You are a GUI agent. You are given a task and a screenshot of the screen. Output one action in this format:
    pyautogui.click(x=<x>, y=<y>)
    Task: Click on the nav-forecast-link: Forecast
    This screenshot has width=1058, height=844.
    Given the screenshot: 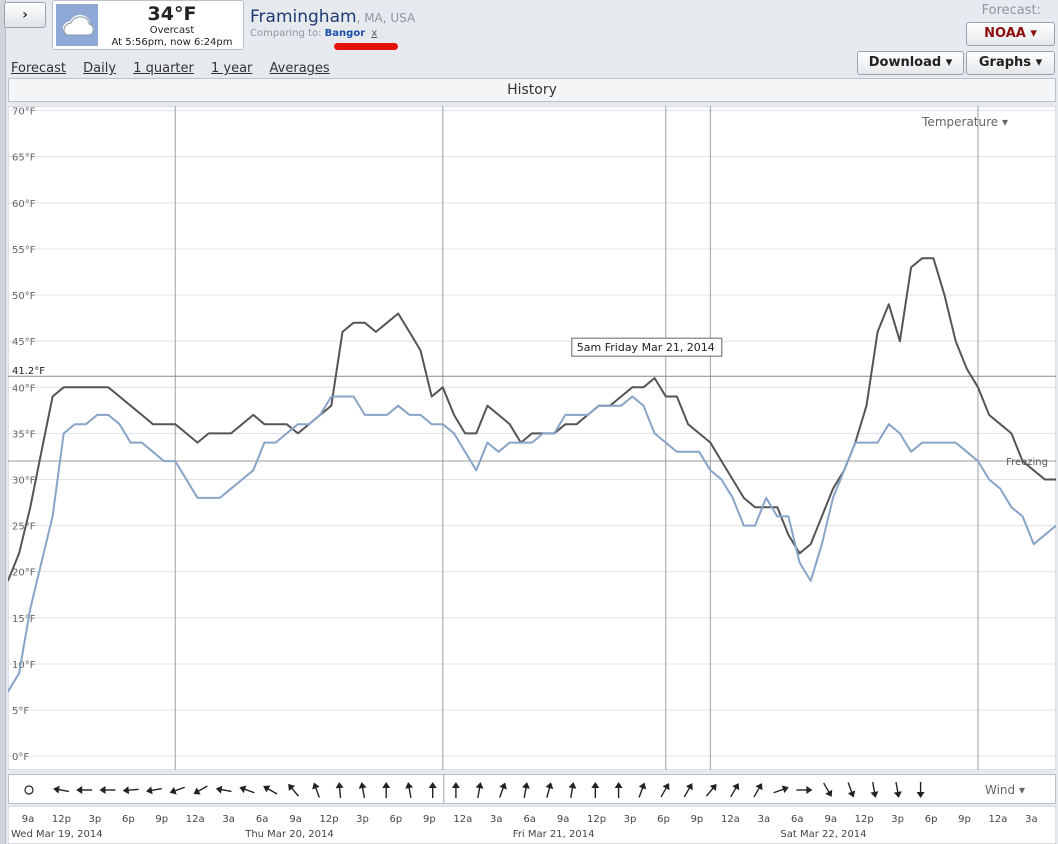 What is the action you would take?
    pyautogui.click(x=39, y=68)
    